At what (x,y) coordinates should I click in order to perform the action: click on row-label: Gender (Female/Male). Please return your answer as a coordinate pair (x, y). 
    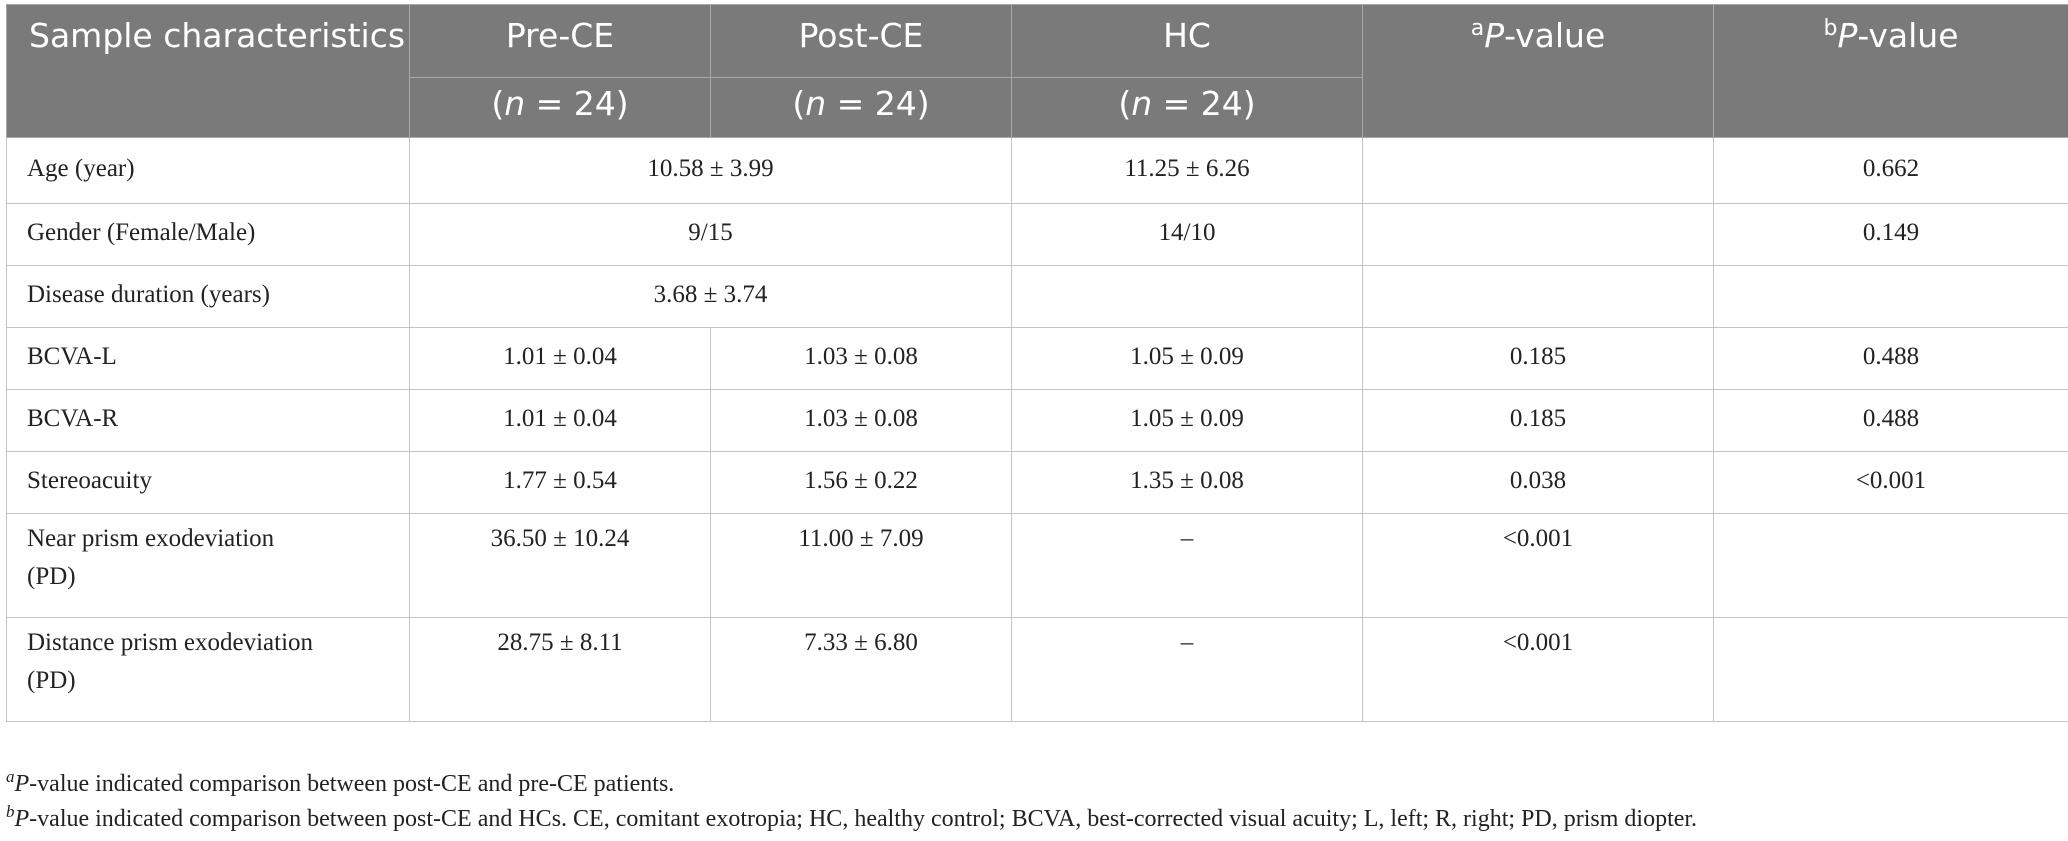
    Looking at the image, I should click on (208, 234).